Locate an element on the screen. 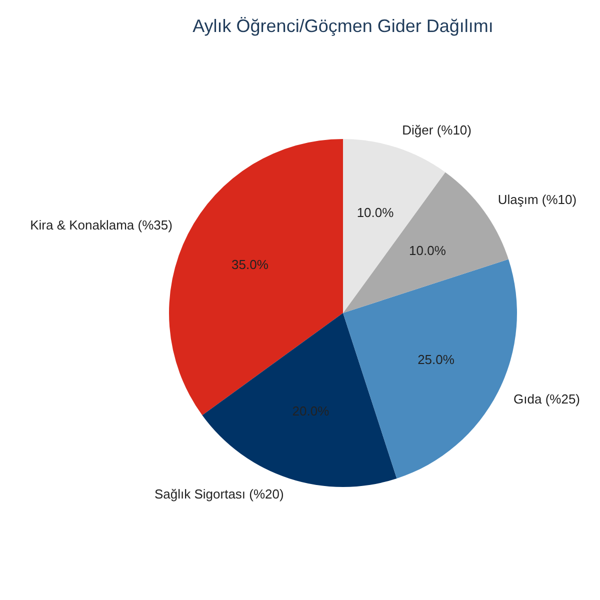 This screenshot has height=600, width=600. data-label: 25.0% is located at coordinates (436, 359).